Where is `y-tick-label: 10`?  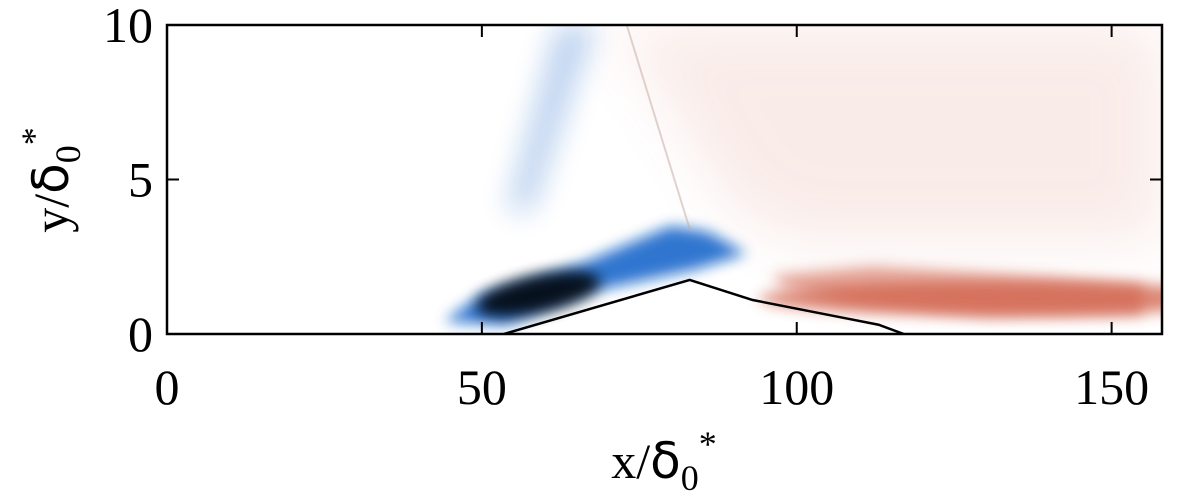
y-tick-label: 10 is located at coordinates (128, 26).